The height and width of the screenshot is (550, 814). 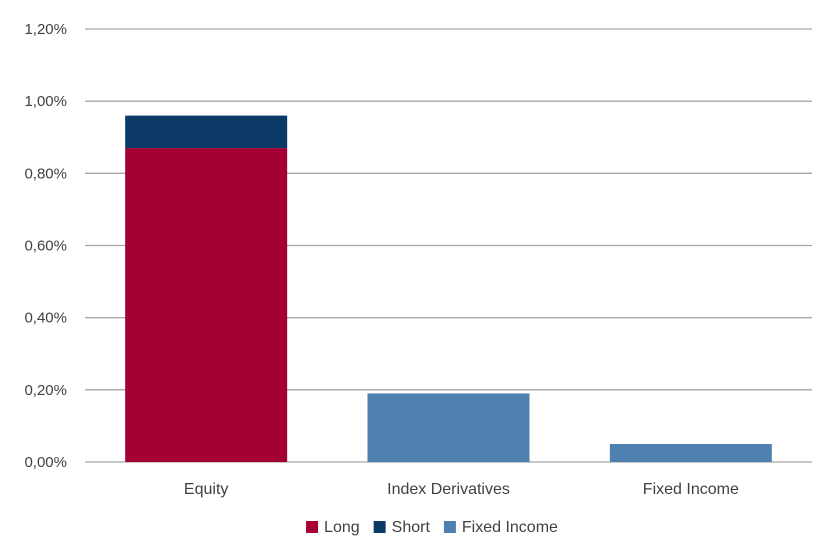 I want to click on y-tick-label: 0,00%, so click(x=45, y=462).